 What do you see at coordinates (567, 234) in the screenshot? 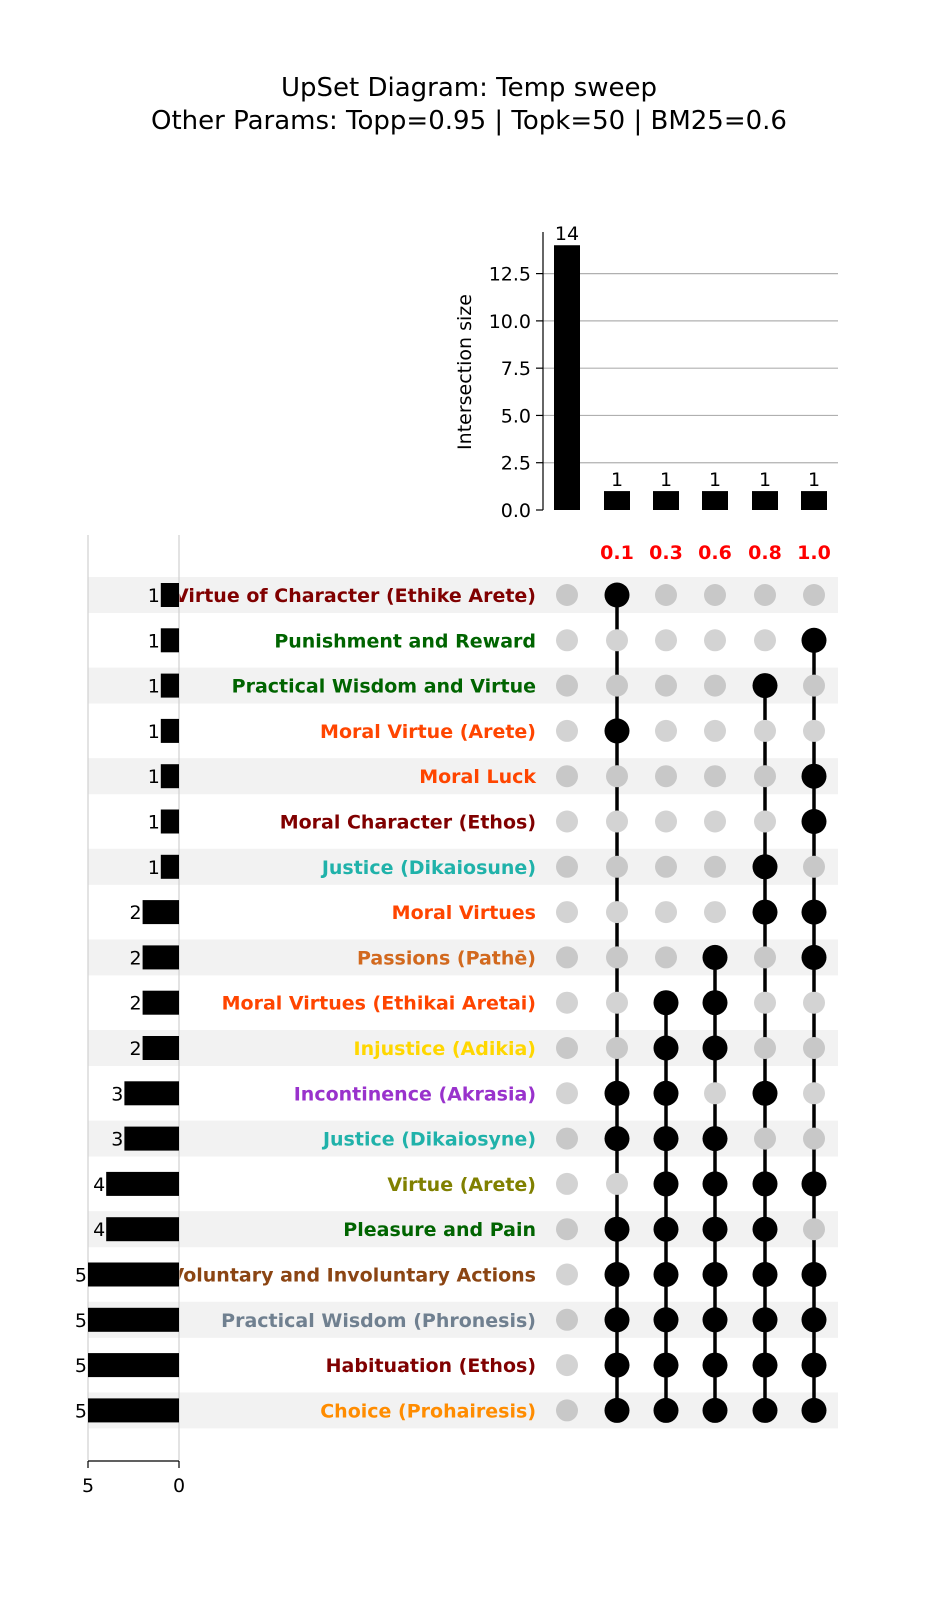
I see `intersection-bar-label: 14` at bounding box center [567, 234].